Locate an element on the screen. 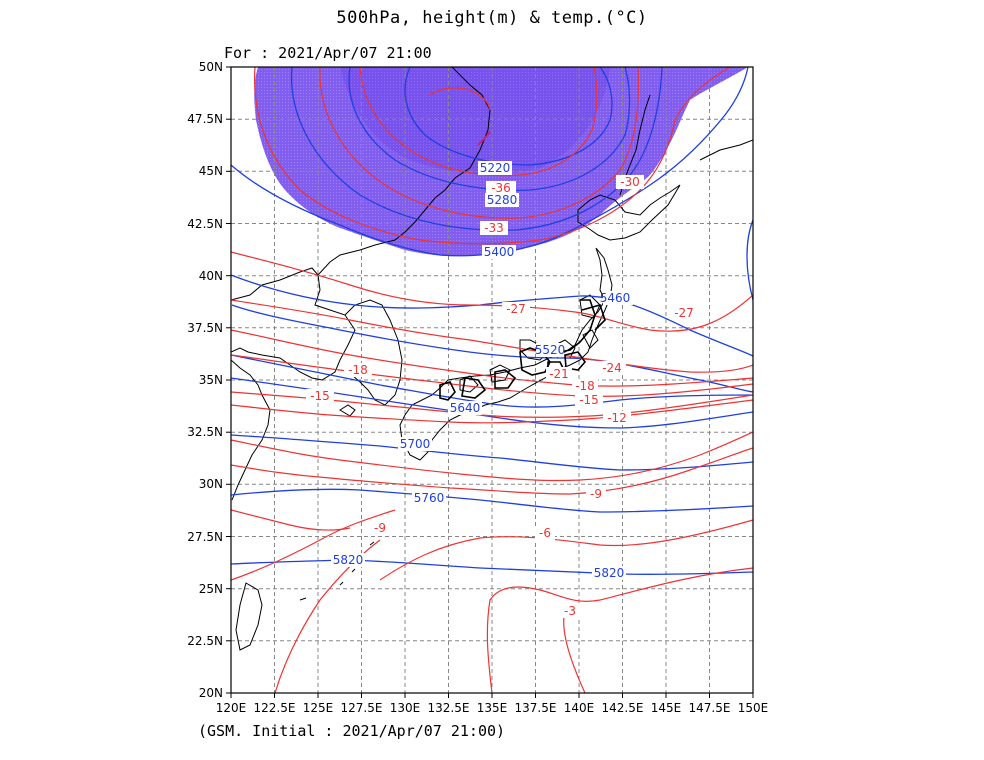 The image size is (984, 760). lon-label: 147.5E is located at coordinates (710, 708).